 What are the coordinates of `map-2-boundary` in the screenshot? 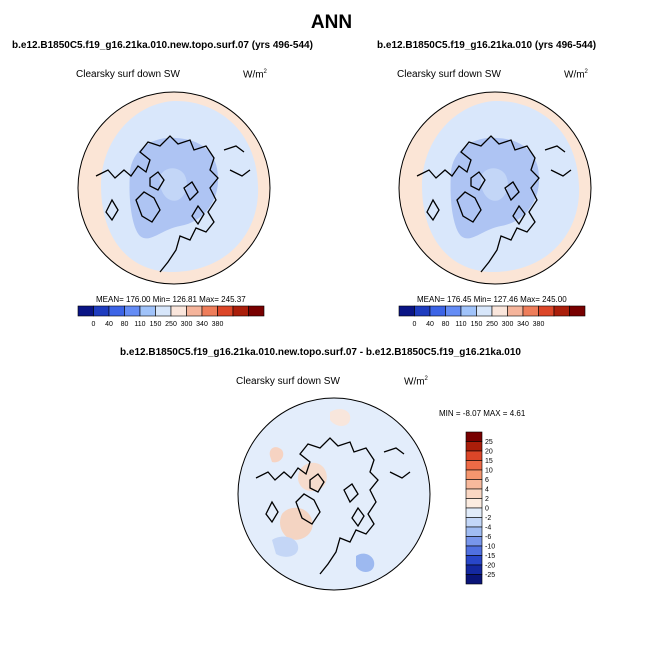 It's located at (495, 188).